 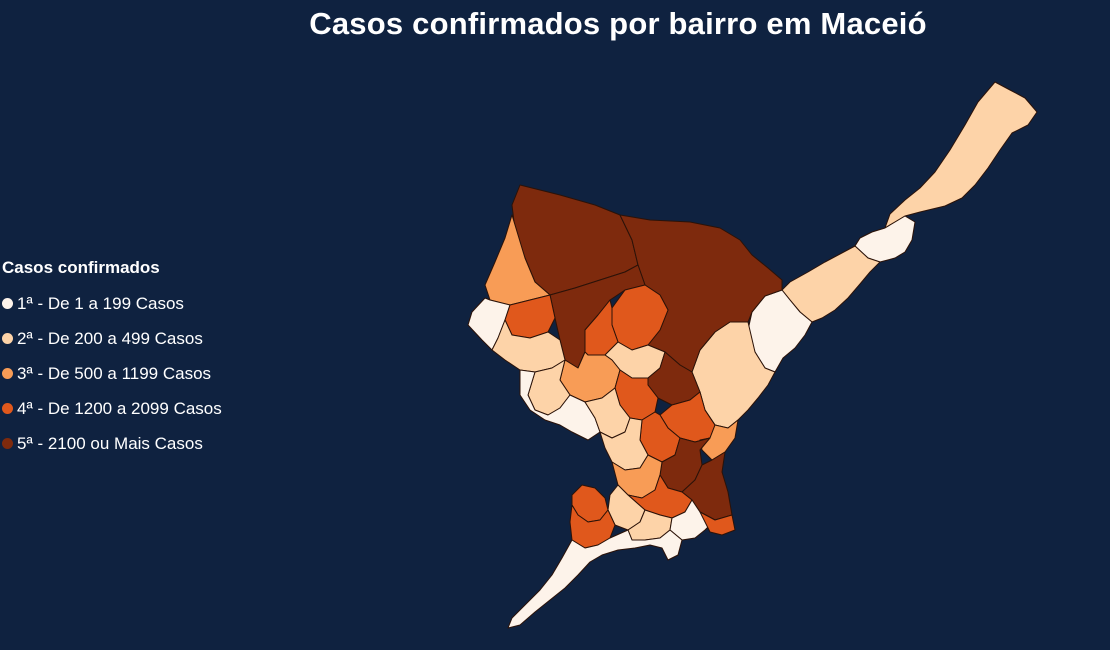 I want to click on legend-label-class-3: 3ª - De 500 a 1199 Casos, so click(x=114, y=373).